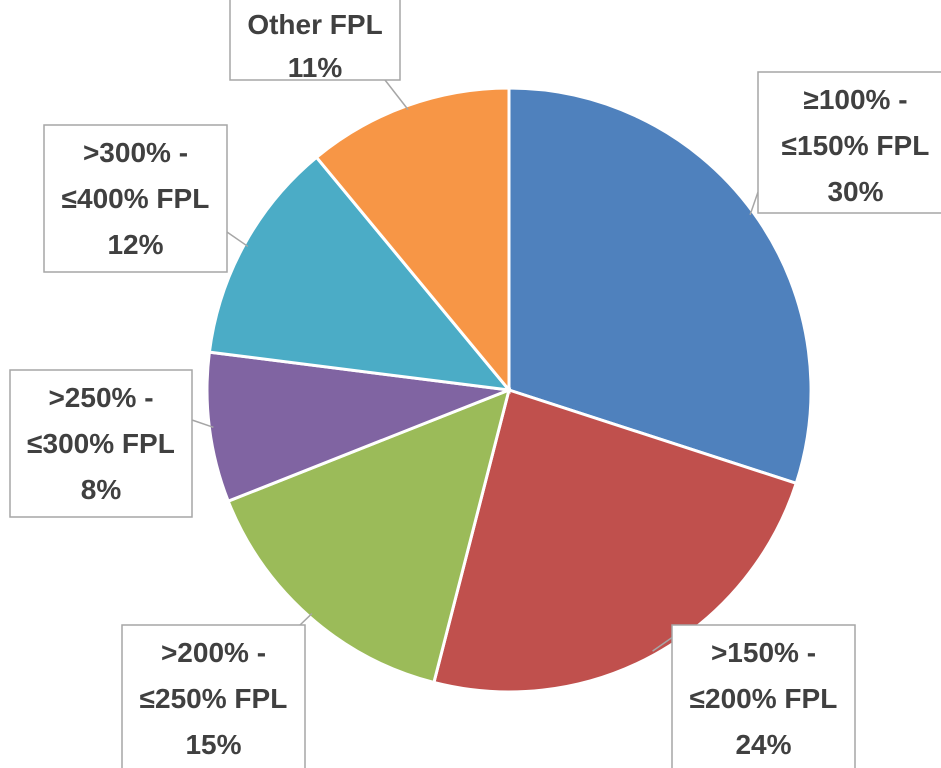 This screenshot has width=941, height=768. What do you see at coordinates (135, 244) in the screenshot?
I see `value-label: 12%` at bounding box center [135, 244].